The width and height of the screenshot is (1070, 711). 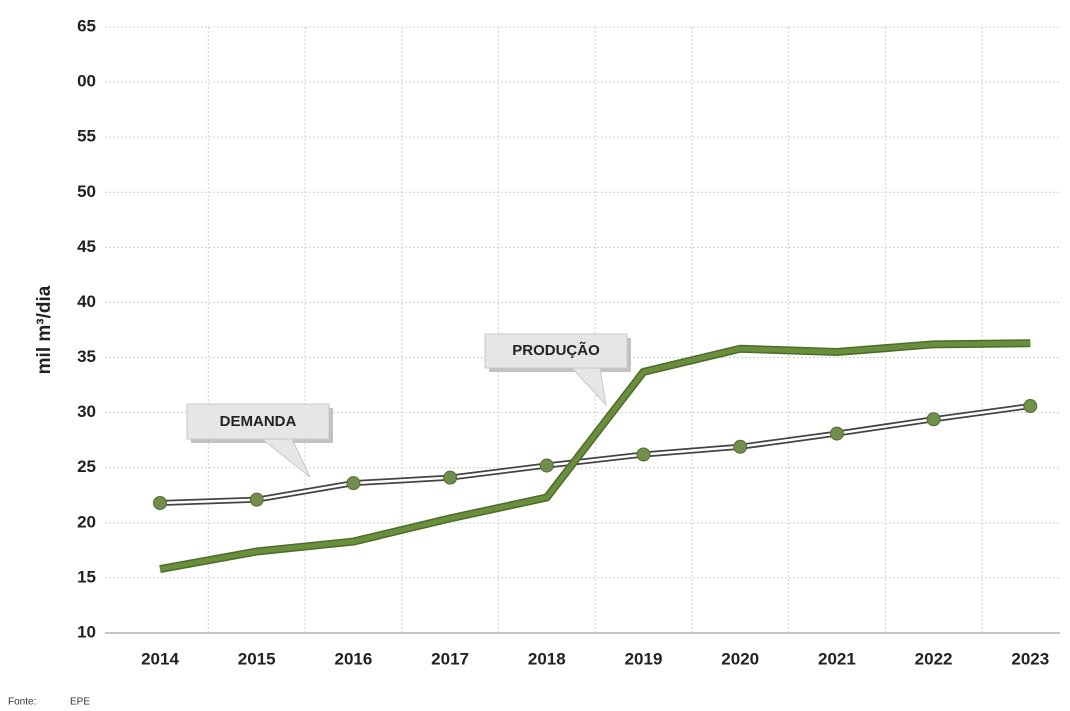 I want to click on y-tick-label: 30, so click(x=86, y=411).